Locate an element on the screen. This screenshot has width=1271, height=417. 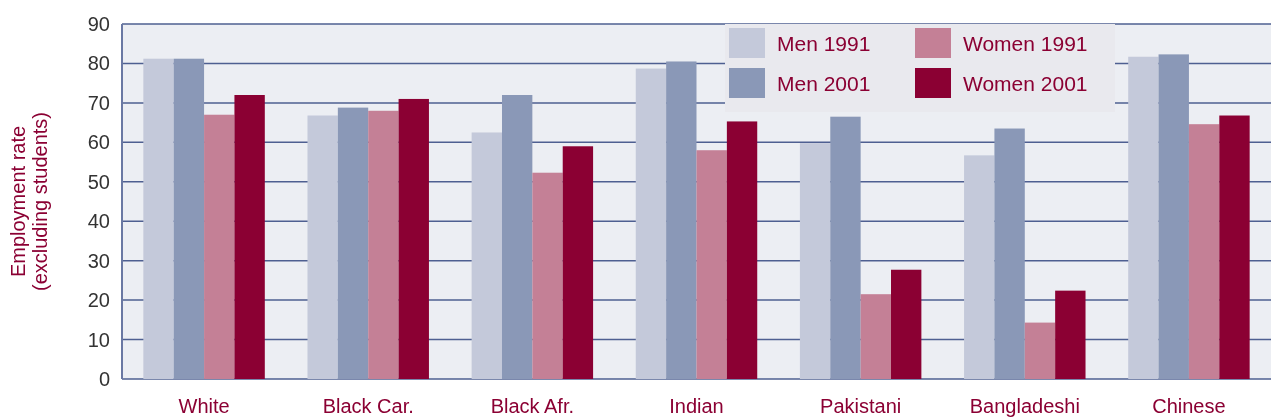
y-tick-label: 0 is located at coordinates (104, 379).